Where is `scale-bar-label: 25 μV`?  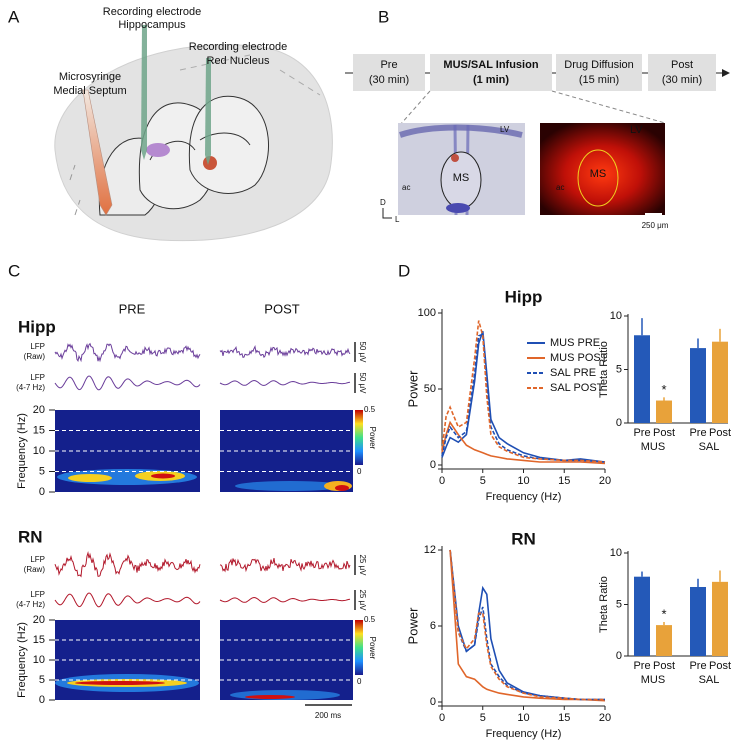 scale-bar-label: 25 μV is located at coordinates (362, 565).